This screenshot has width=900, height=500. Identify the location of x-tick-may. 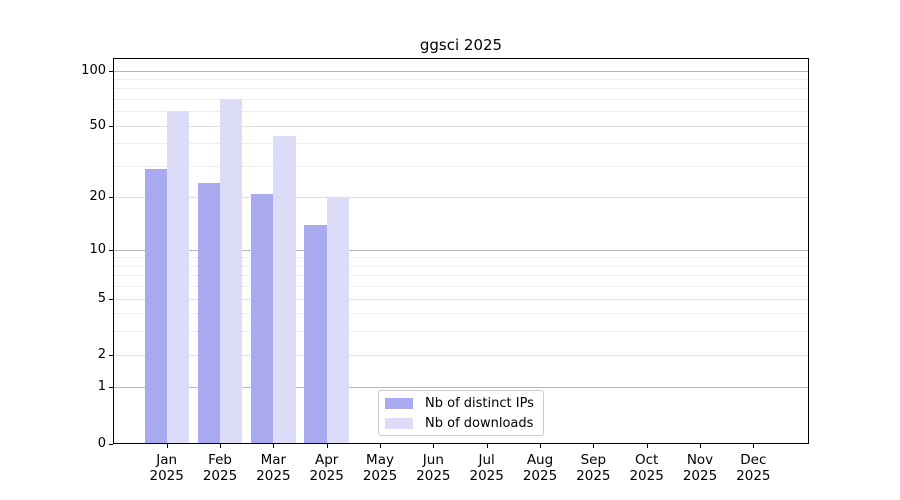
(381, 445).